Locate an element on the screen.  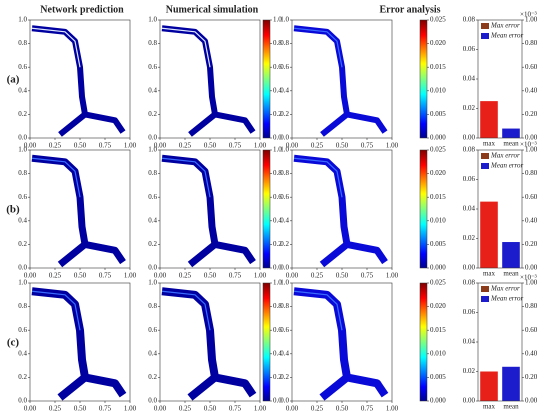
x-tick-label: max is located at coordinates (489, 407).